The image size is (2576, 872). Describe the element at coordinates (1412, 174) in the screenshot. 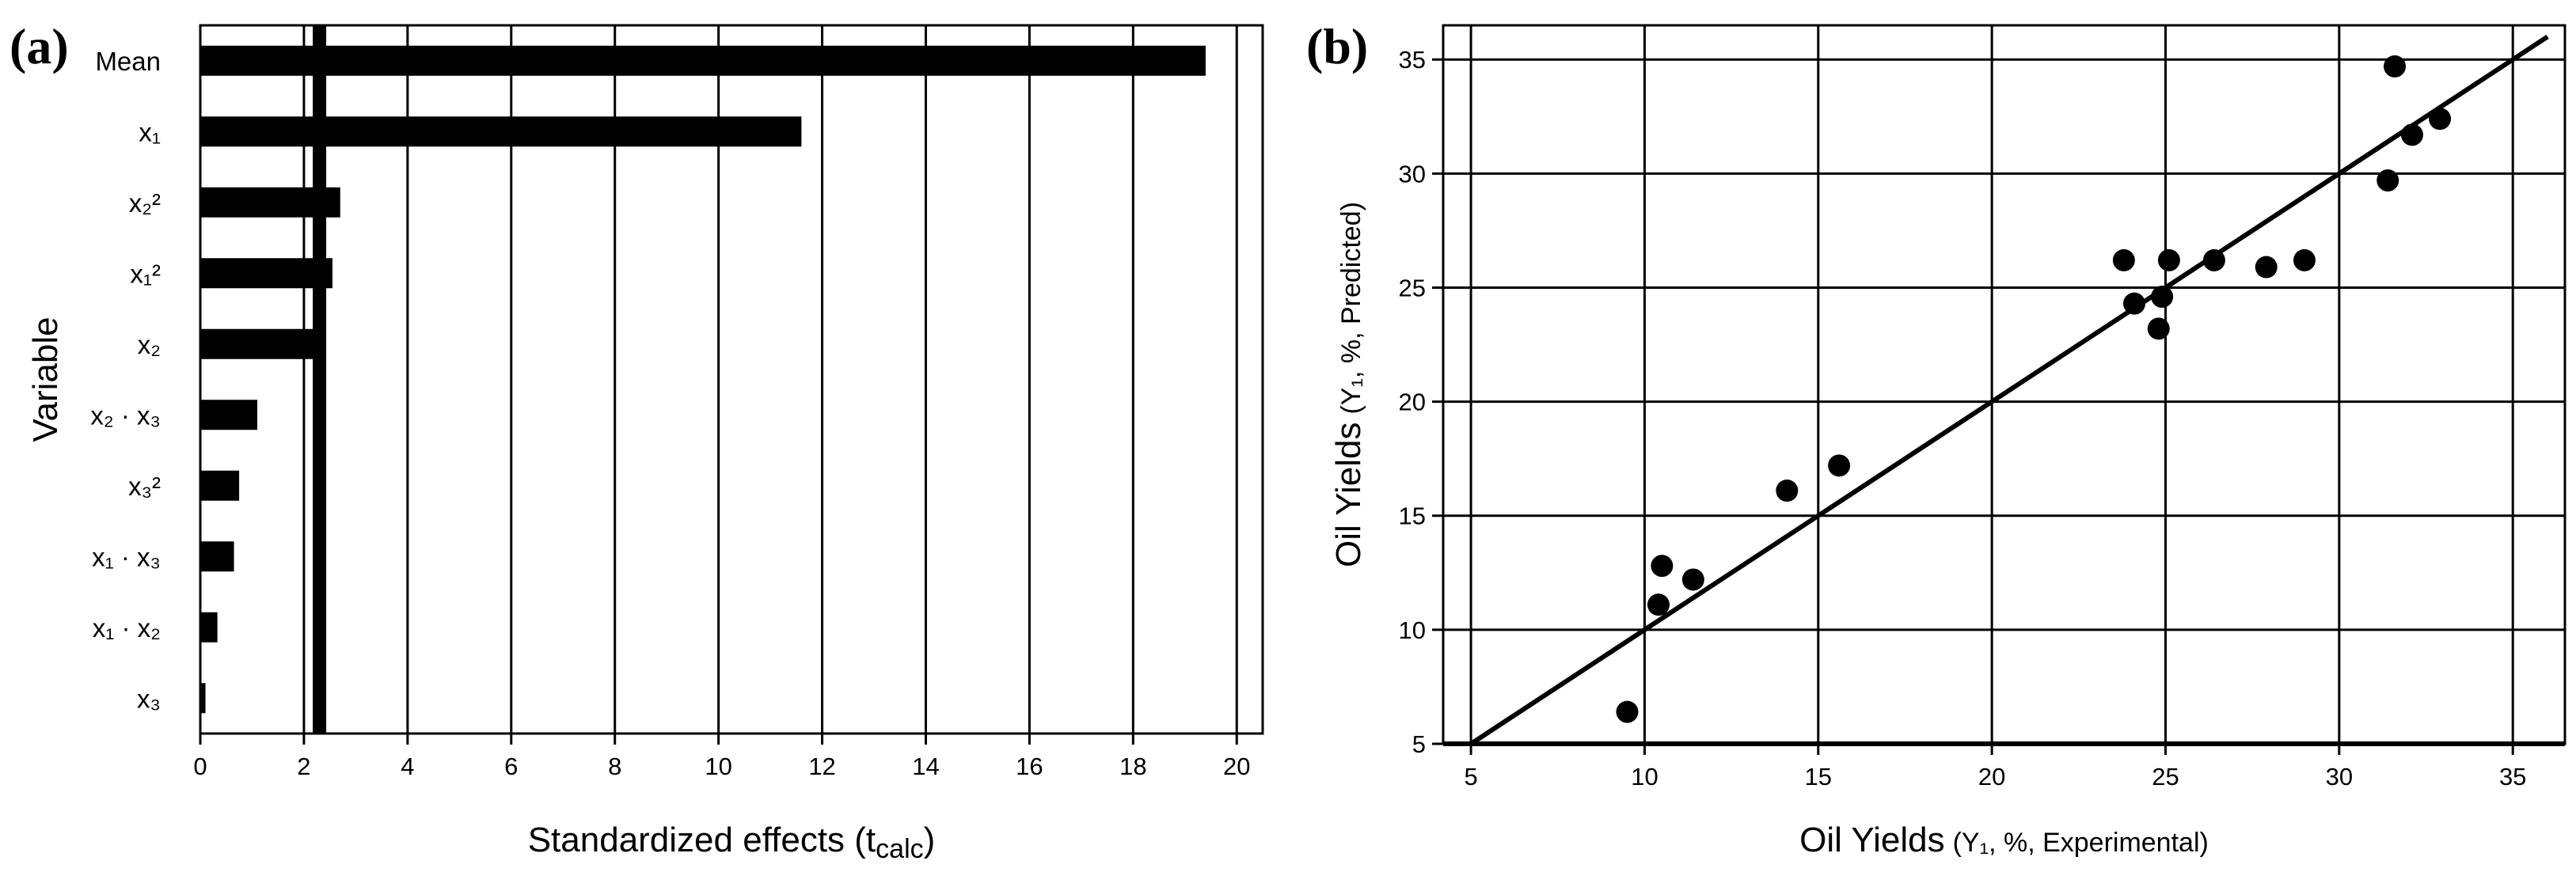

I see `panel-b-y-tick-label: 30` at that location.